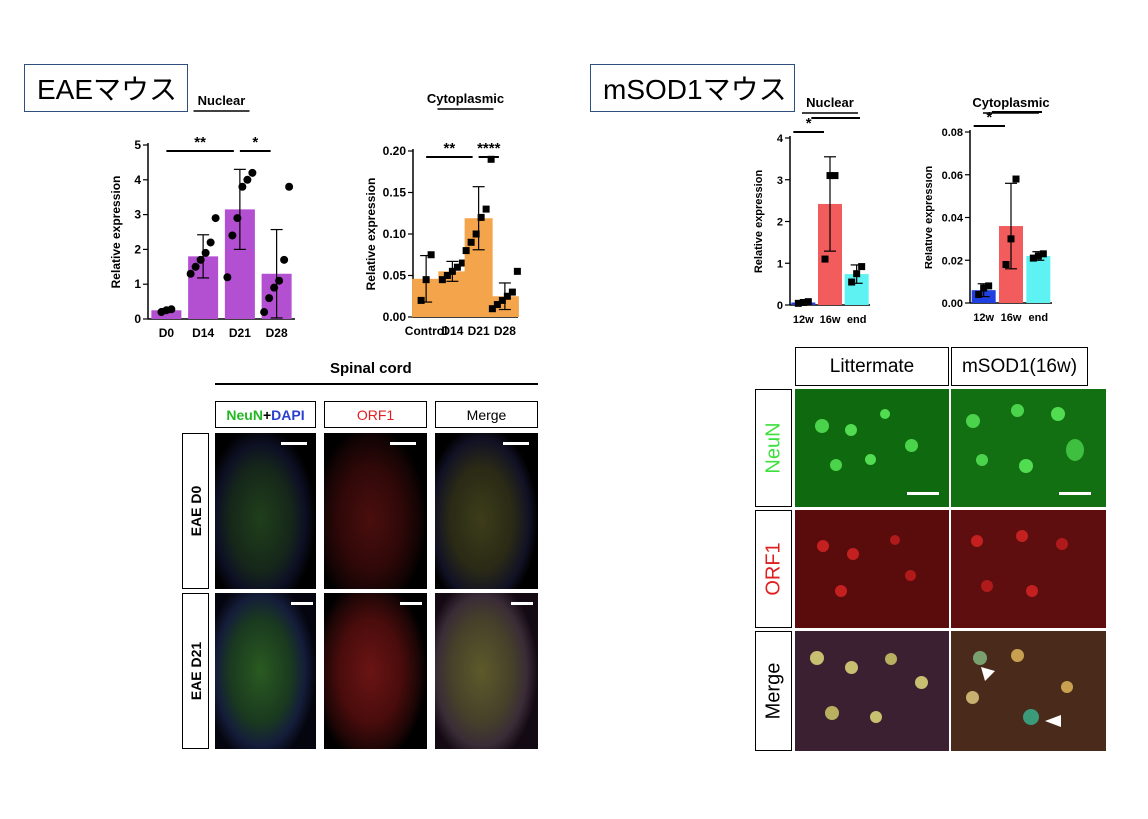 The width and height of the screenshot is (1148, 819). Describe the element at coordinates (426, 331) in the screenshot. I see `x-tick-label: Control` at that location.